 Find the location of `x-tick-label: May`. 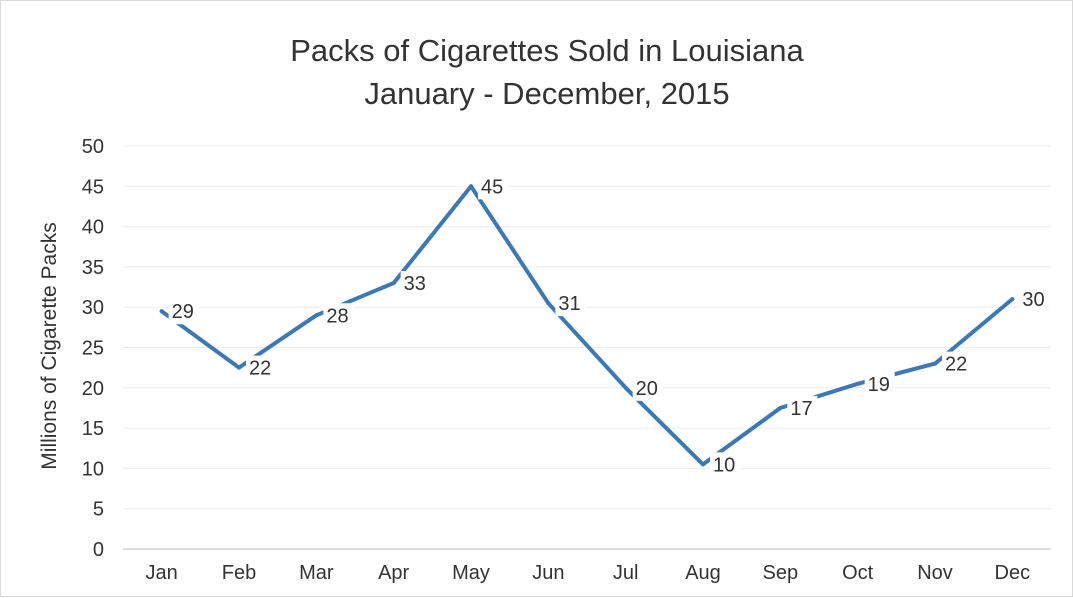

x-tick-label: May is located at coordinates (471, 573).